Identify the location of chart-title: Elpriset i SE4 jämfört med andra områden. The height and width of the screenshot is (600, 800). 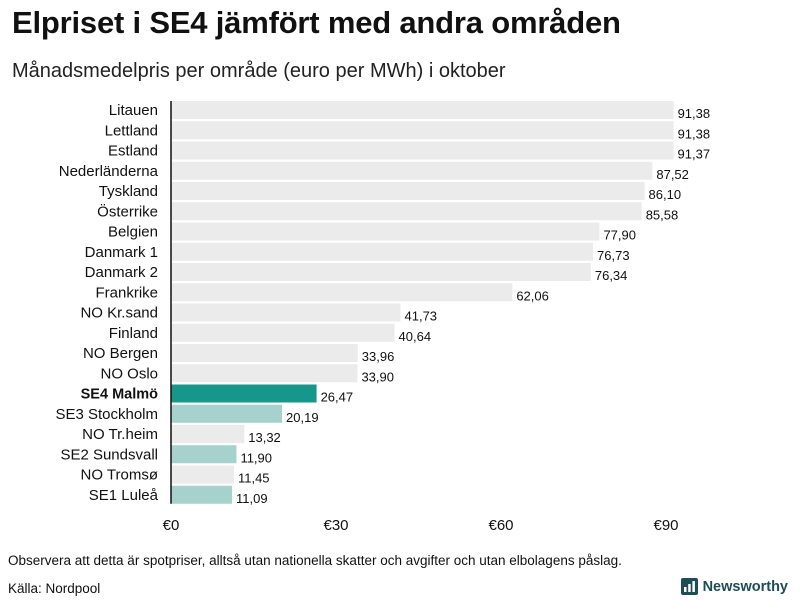
(316, 22).